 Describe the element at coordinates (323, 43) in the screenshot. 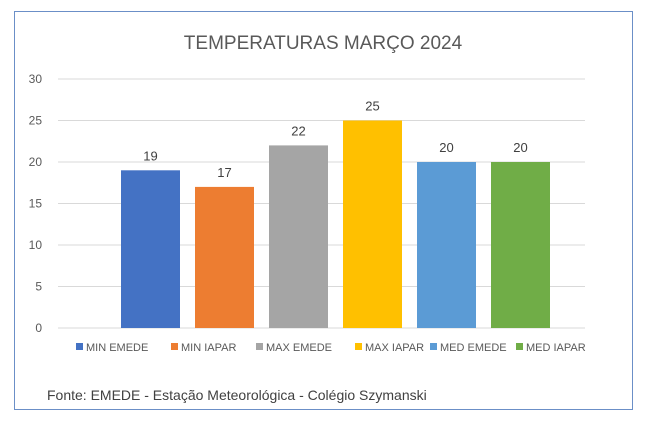

I see `chart-title: TEMPERATURAS MARÇO 2024` at that location.